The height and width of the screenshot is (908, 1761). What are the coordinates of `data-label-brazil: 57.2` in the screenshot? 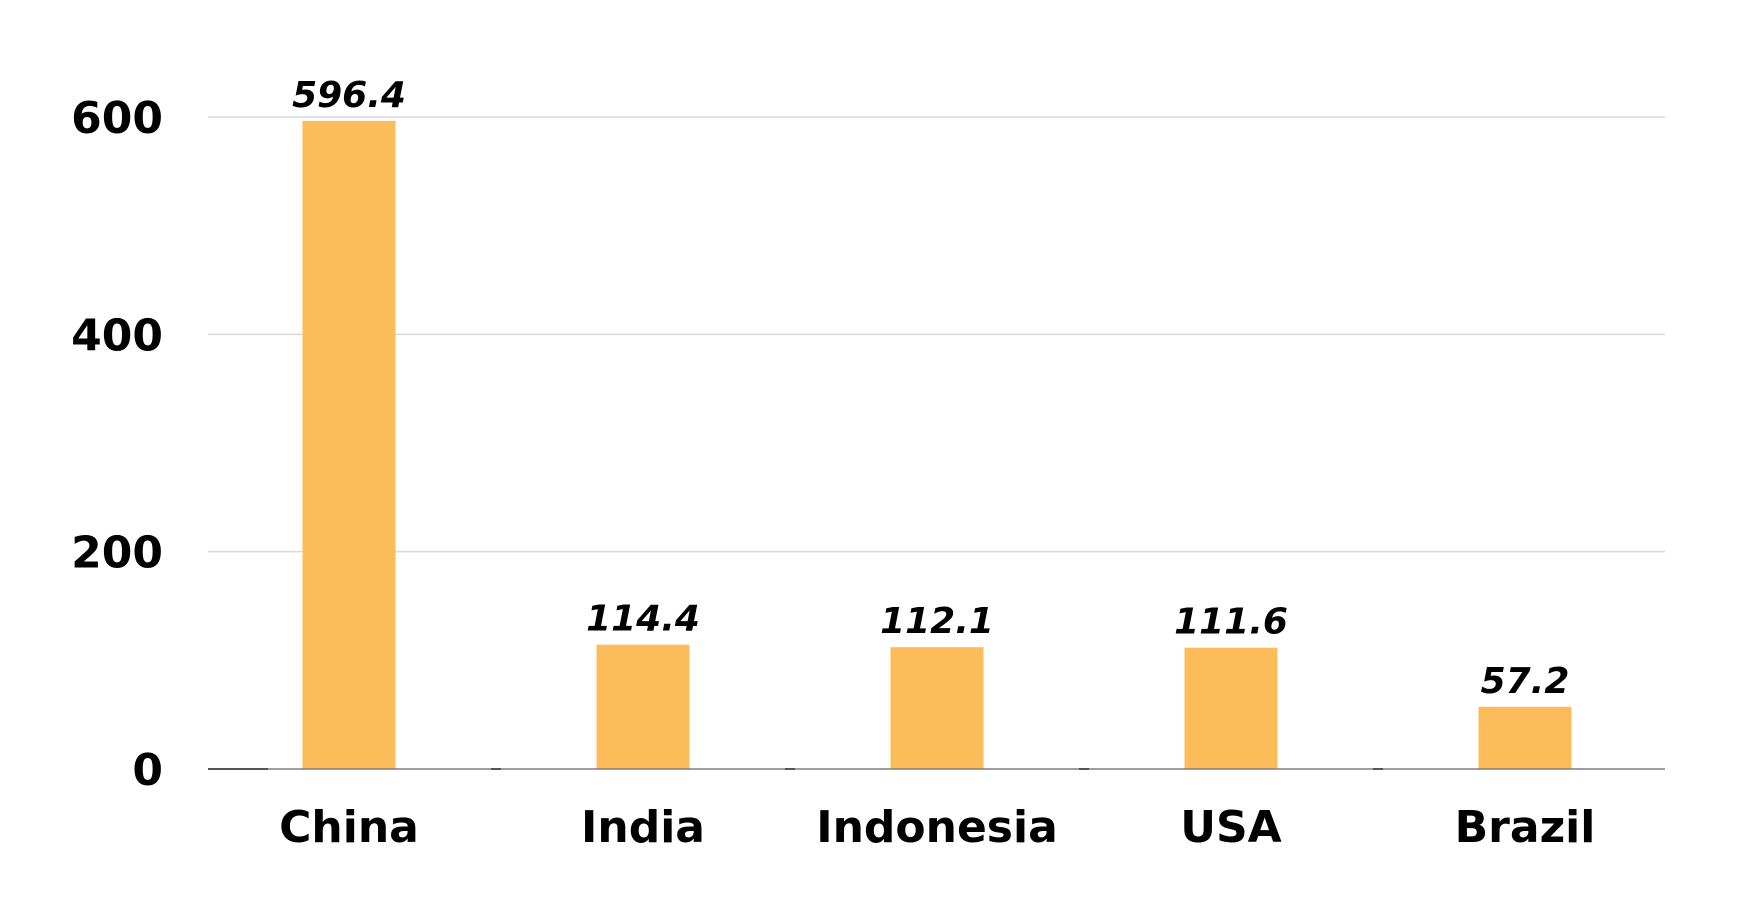 It's located at (1525, 681).